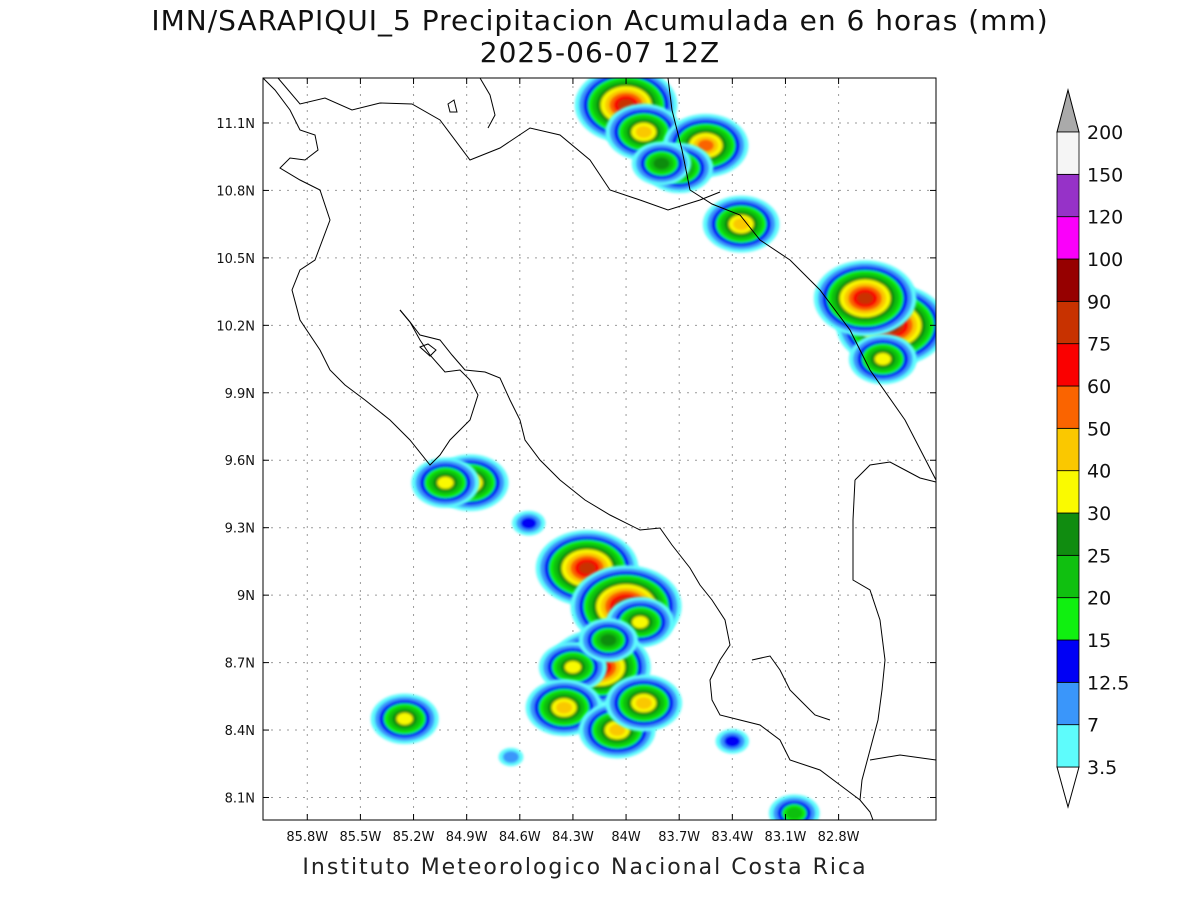  Describe the element at coordinates (902, 757) in the screenshot. I see `panama-pacific-coast` at that location.